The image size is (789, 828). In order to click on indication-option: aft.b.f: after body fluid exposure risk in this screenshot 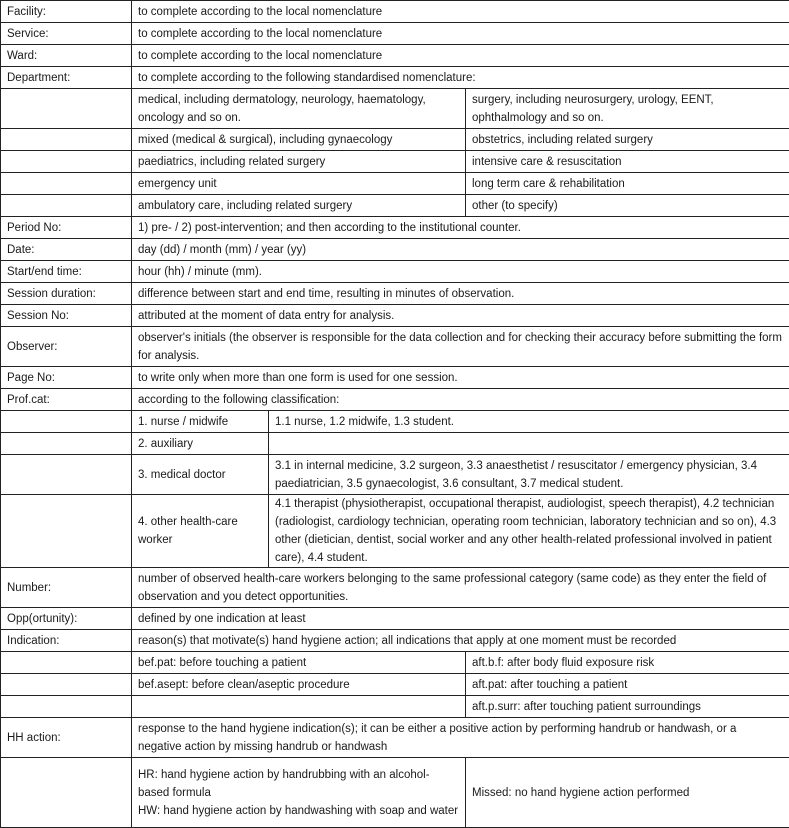, I will do `click(627, 663)`.